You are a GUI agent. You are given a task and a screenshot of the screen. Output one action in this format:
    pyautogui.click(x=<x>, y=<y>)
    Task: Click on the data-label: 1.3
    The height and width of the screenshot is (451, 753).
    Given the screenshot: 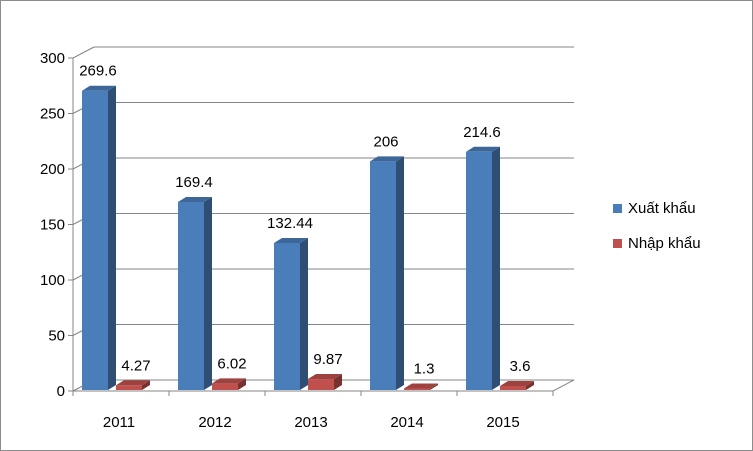 What is the action you would take?
    pyautogui.click(x=424, y=369)
    